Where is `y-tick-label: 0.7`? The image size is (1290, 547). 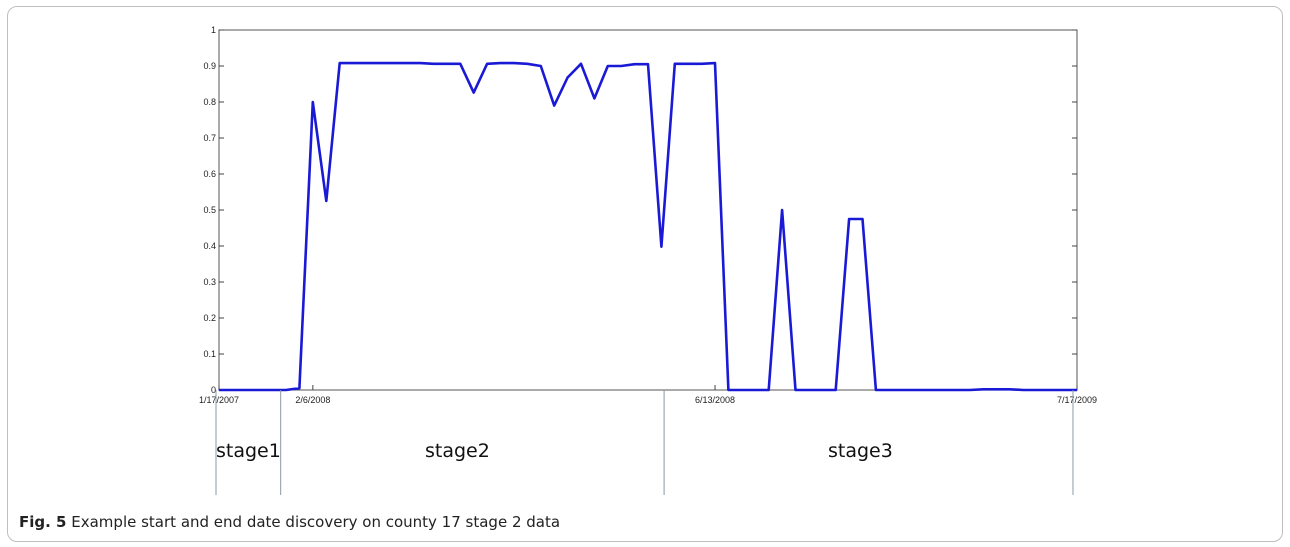 y-tick-label: 0.7 is located at coordinates (209, 138).